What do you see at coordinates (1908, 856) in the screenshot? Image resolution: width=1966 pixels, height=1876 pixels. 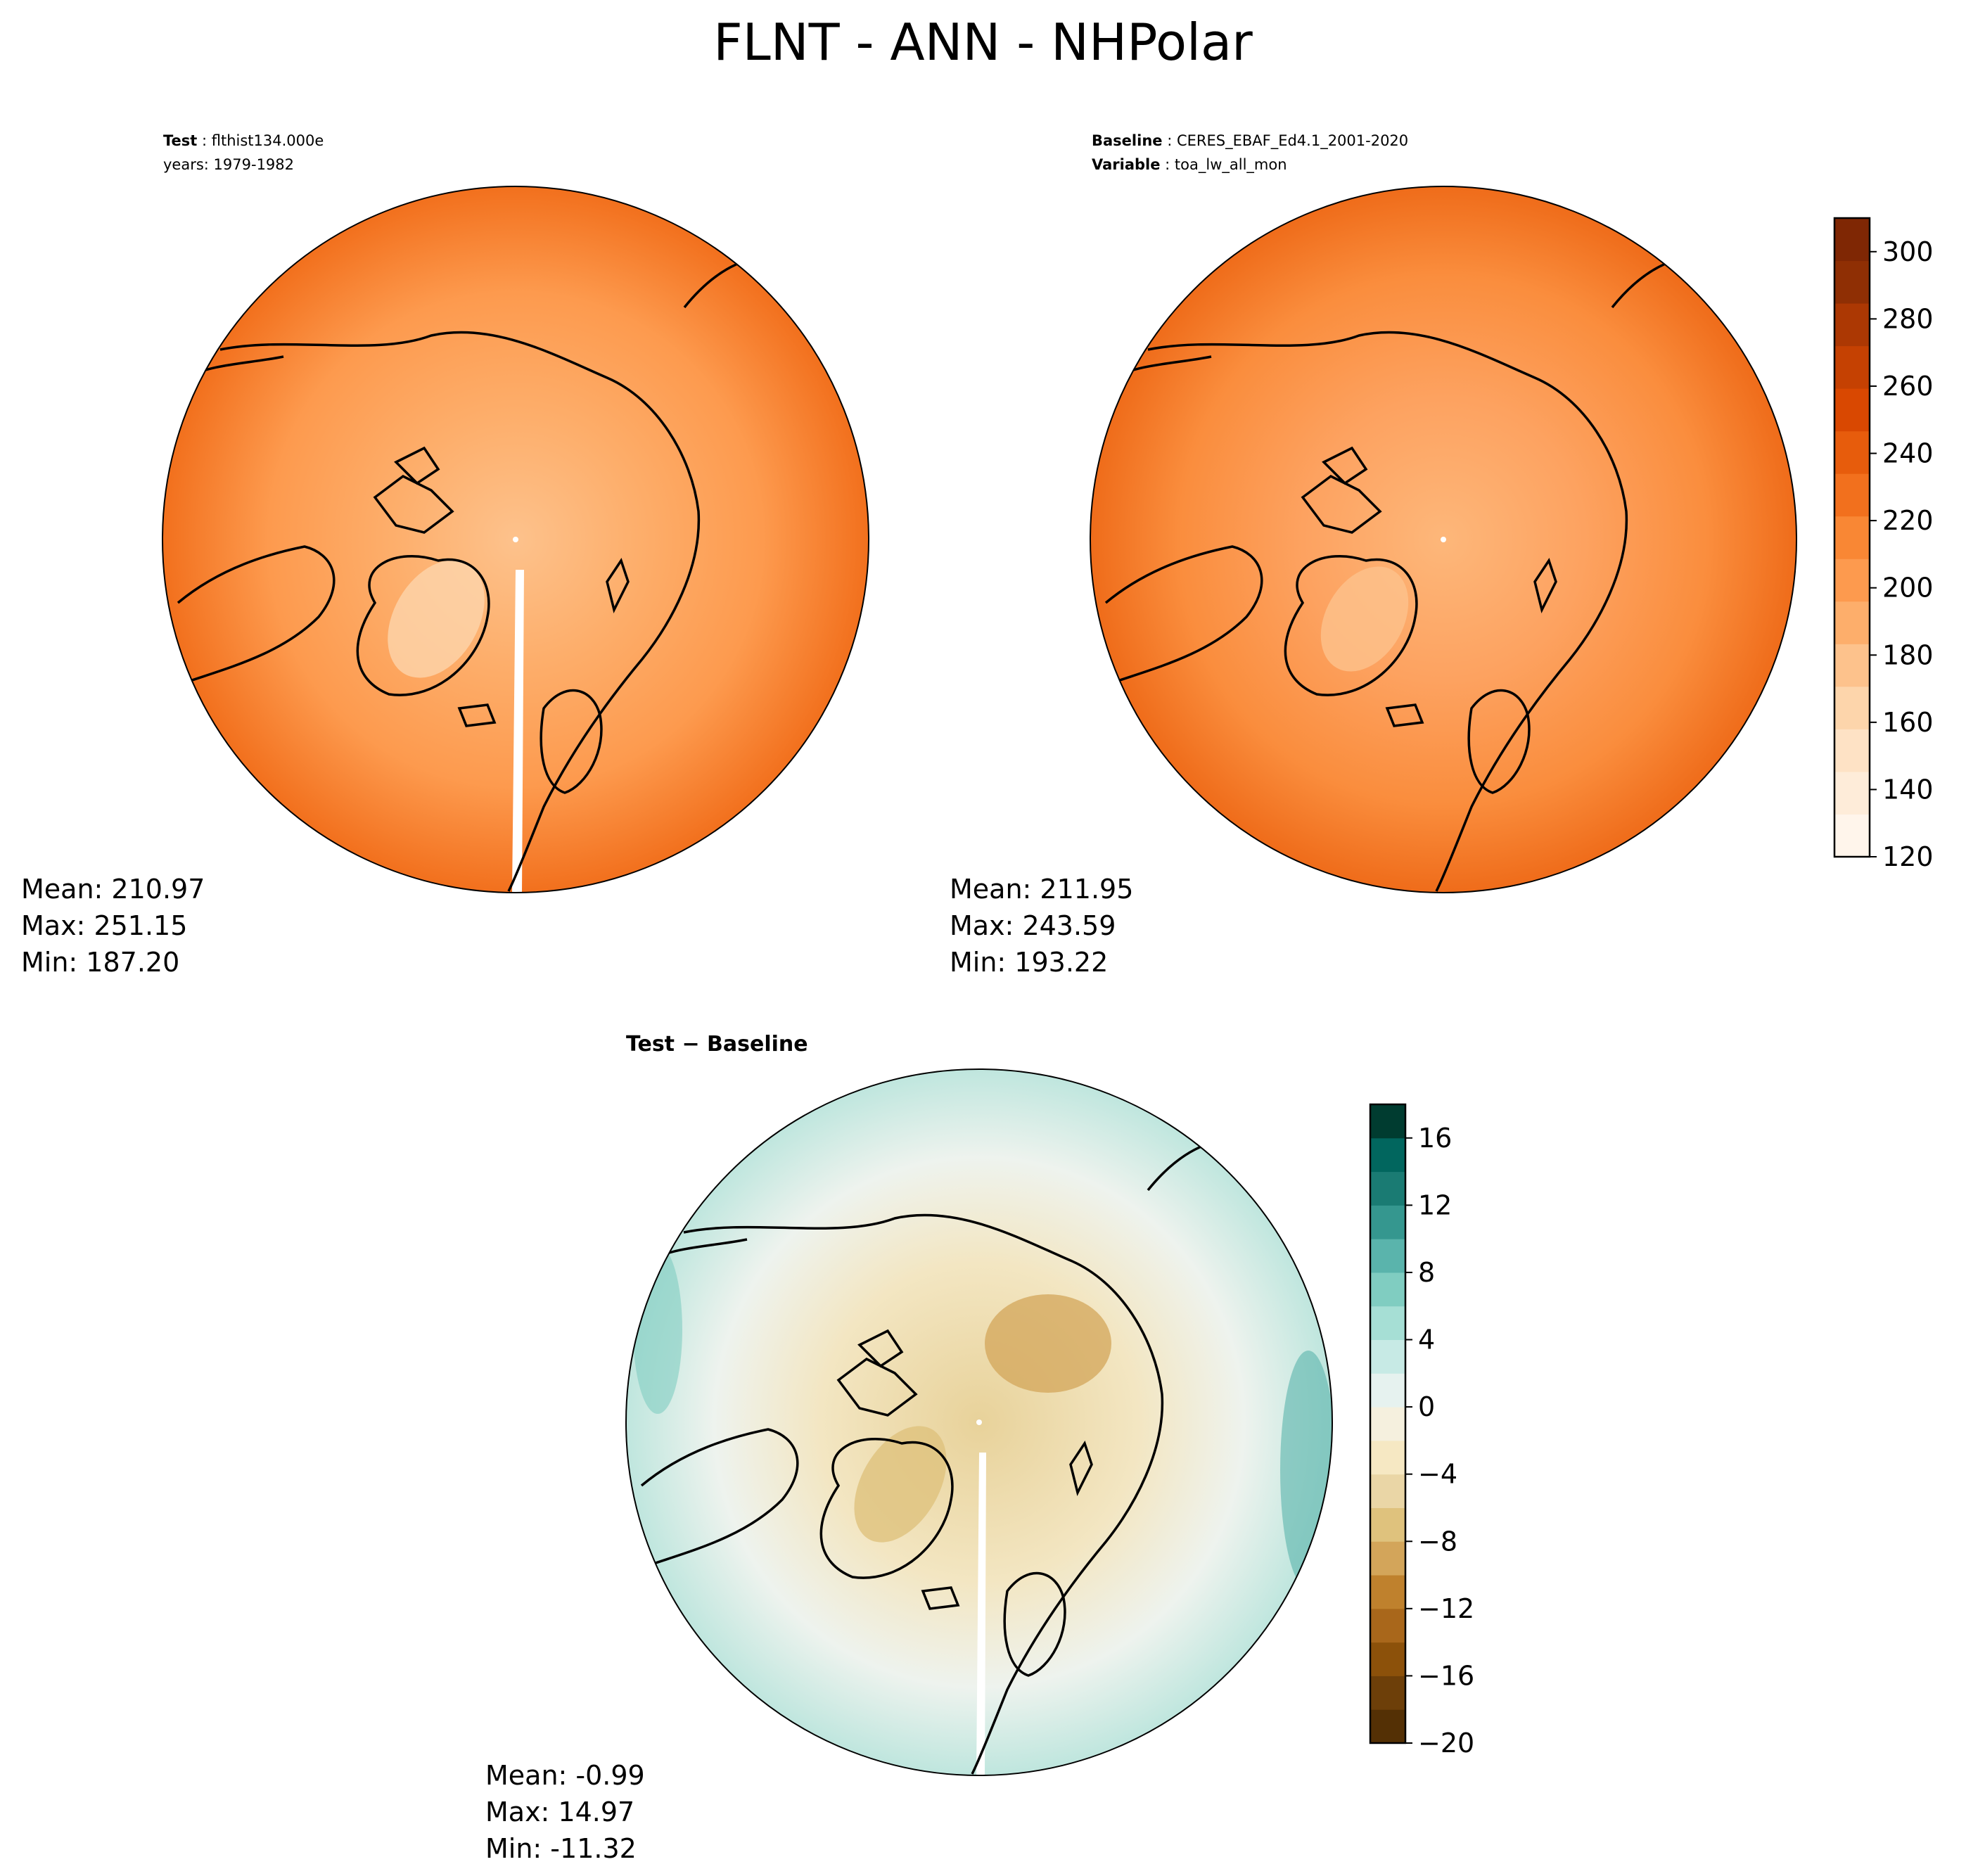 I see `colorbar-tick-label: 120` at bounding box center [1908, 856].